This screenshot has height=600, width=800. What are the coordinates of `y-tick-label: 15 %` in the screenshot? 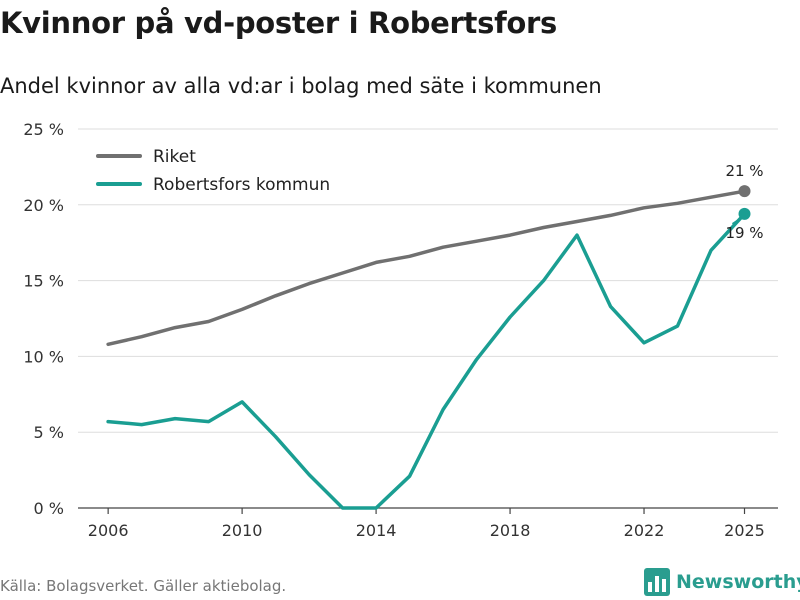 It's located at (43, 281).